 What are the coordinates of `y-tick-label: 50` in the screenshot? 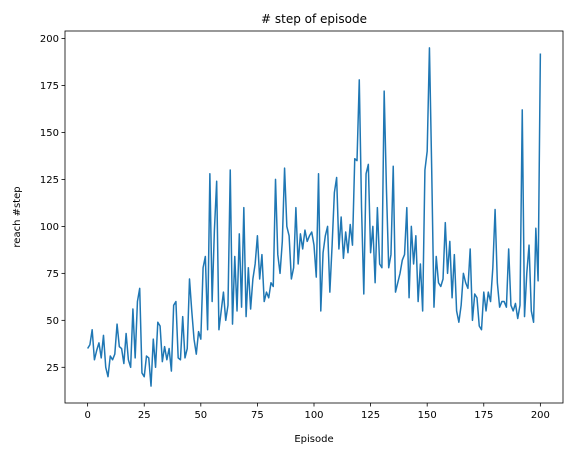 It's located at (52, 321).